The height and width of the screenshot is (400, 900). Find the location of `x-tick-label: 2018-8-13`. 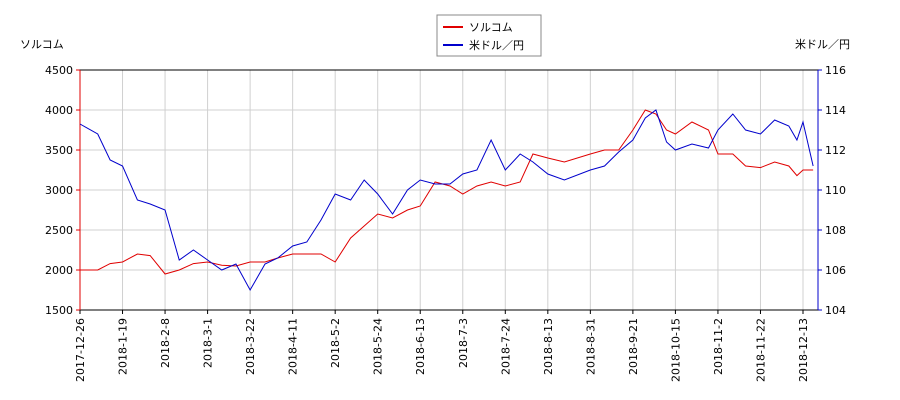

x-tick-label: 2018-8-13 is located at coordinates (548, 346).